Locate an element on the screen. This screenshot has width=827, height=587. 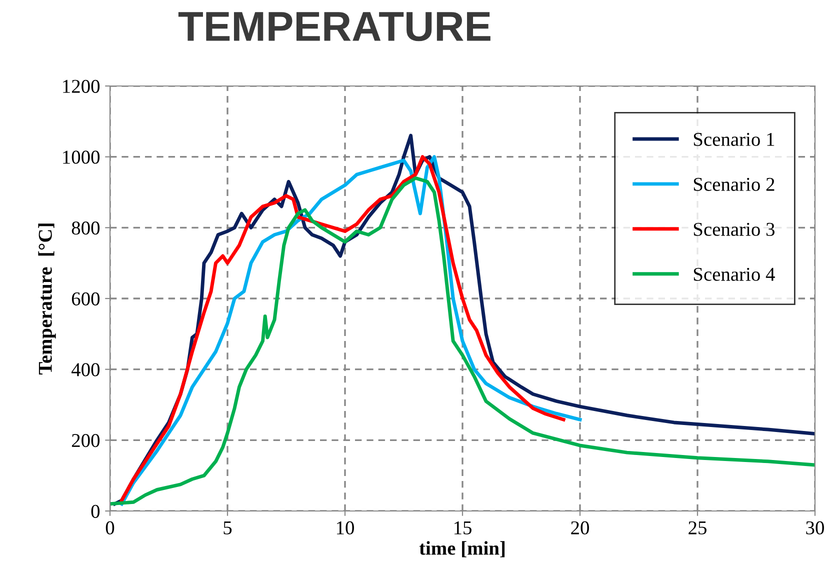
y-tick-label: 1000 is located at coordinates (81, 157).